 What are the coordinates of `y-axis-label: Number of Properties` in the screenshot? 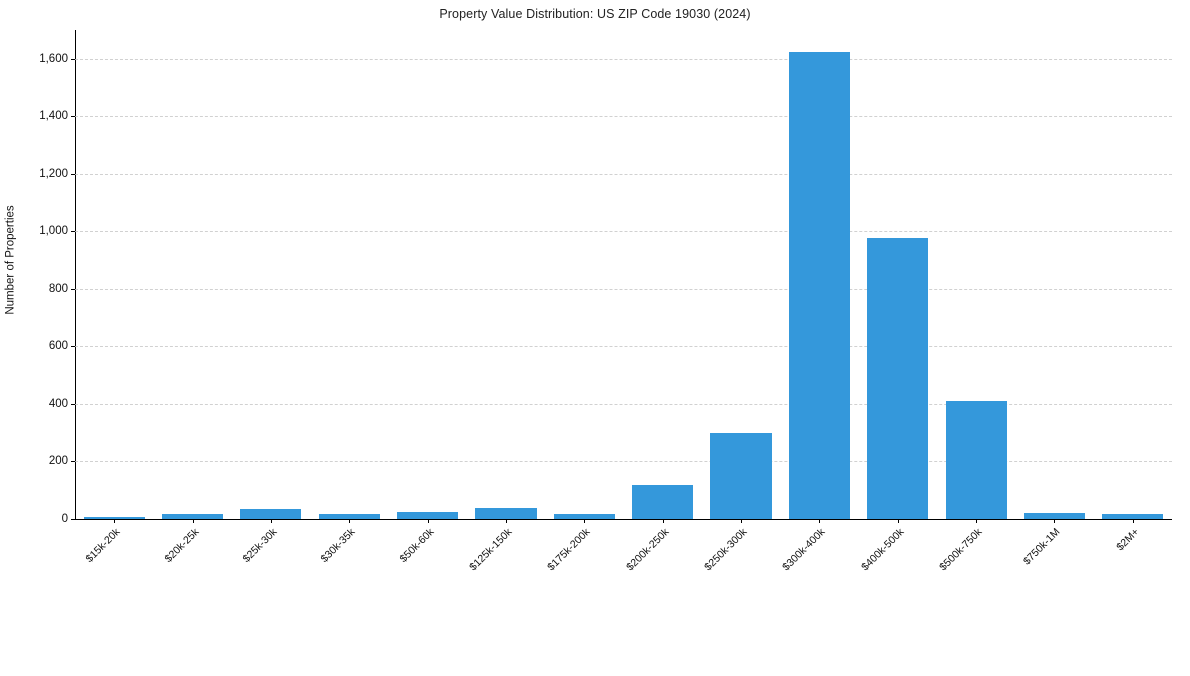 It's located at (11, 260).